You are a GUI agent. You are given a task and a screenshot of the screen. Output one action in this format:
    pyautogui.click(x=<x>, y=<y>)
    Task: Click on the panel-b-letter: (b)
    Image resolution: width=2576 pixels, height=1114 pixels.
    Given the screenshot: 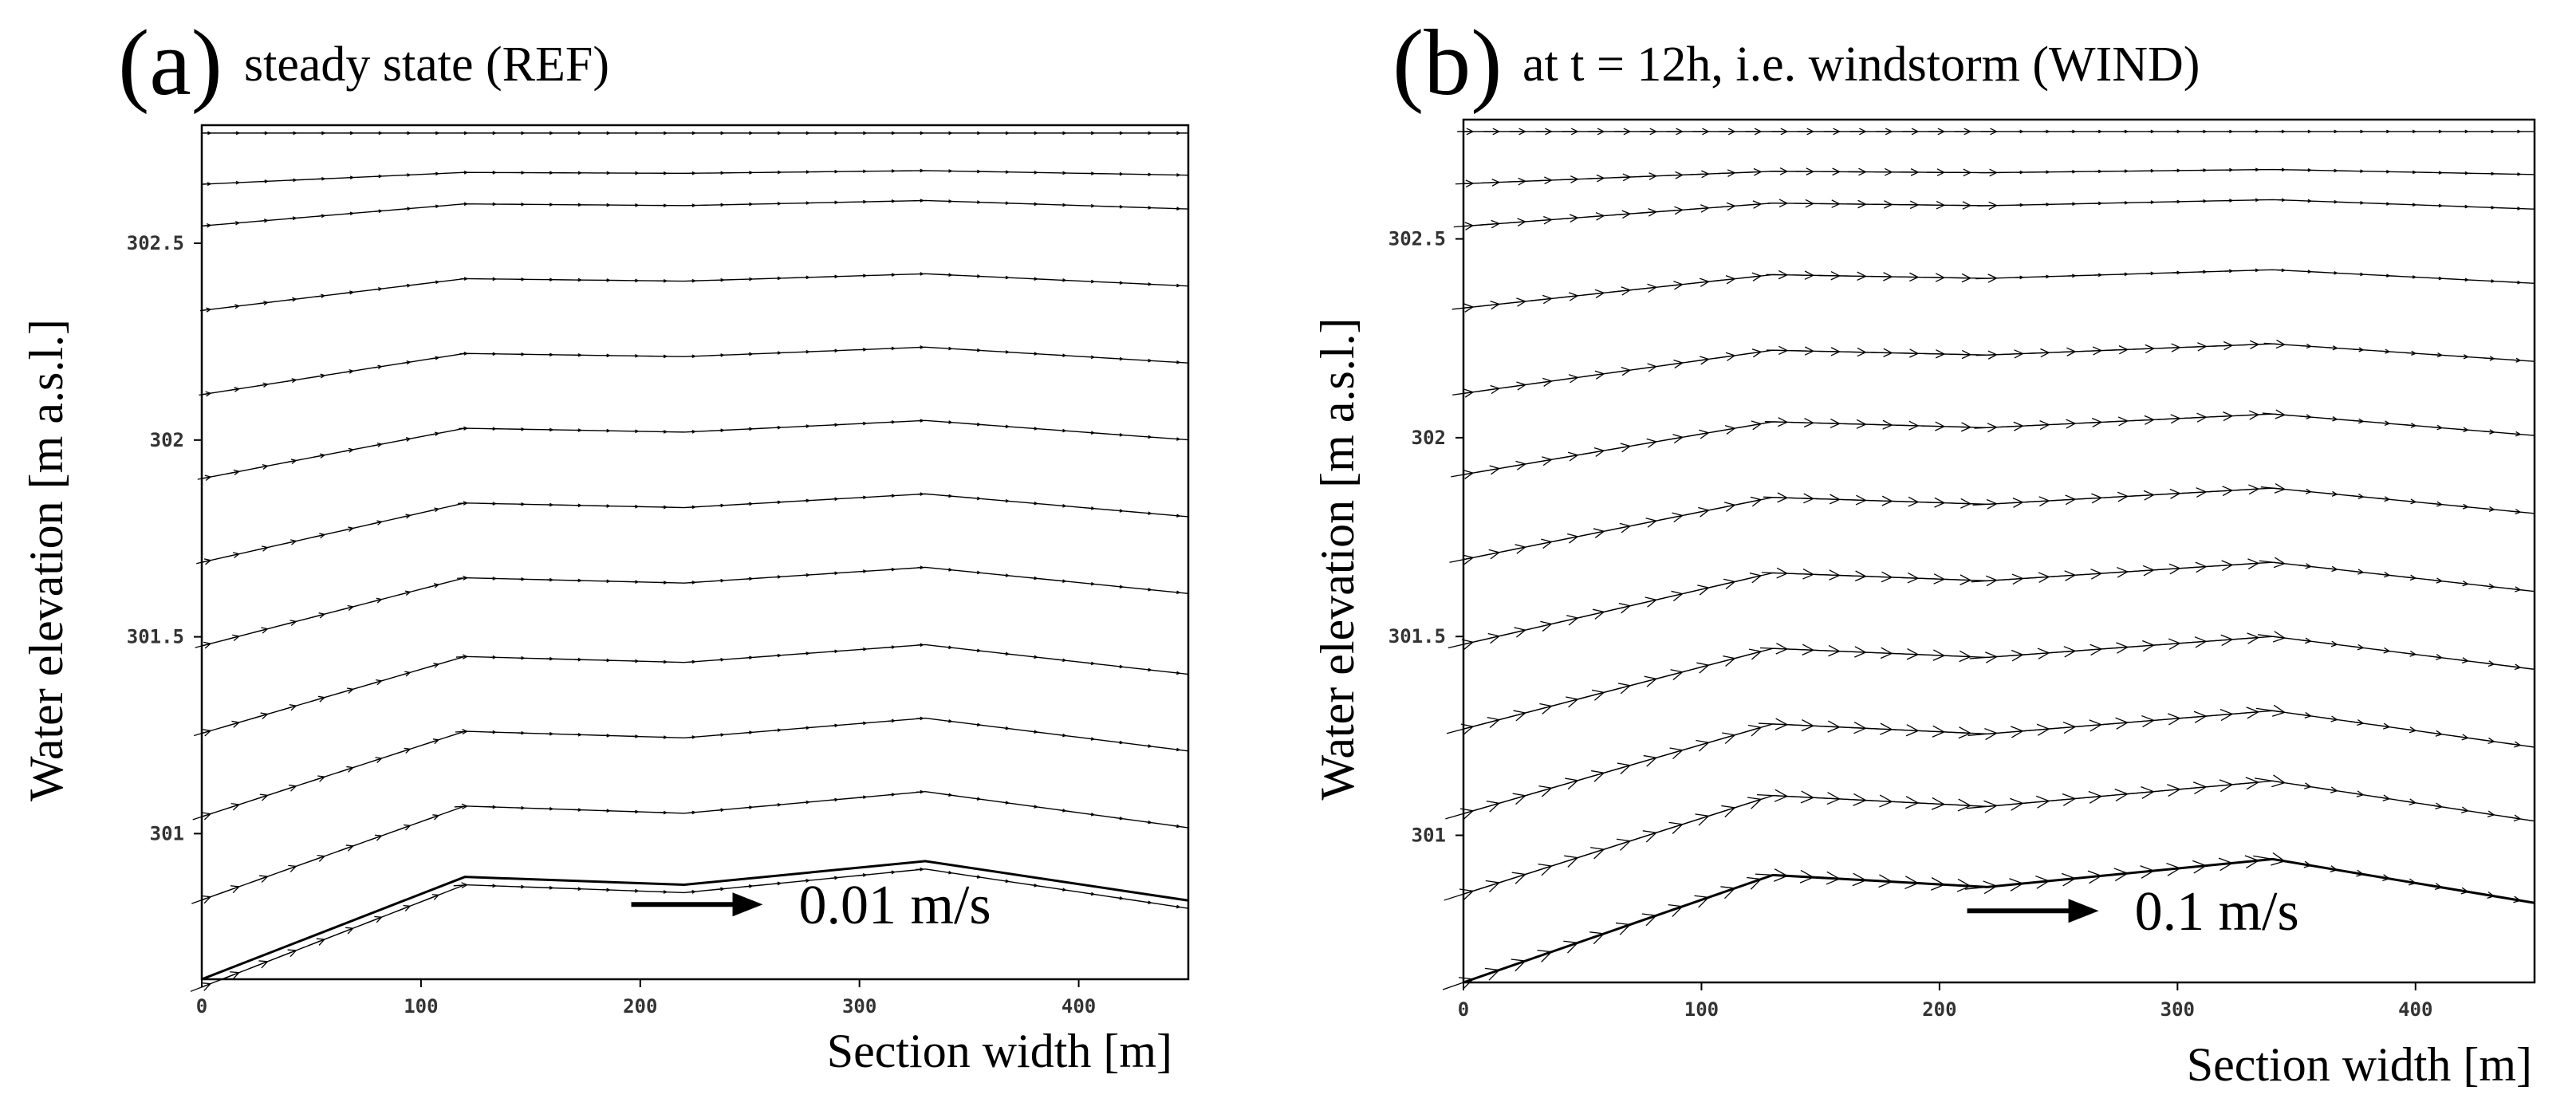 What is the action you would take?
    pyautogui.click(x=1447, y=62)
    